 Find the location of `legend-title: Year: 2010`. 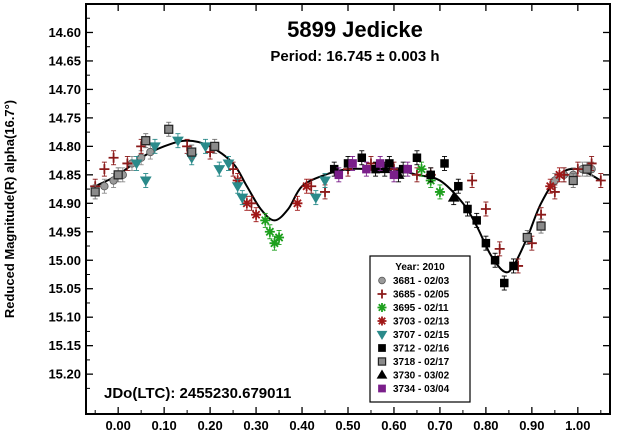

legend-title: Year: 2010 is located at coordinates (420, 267).